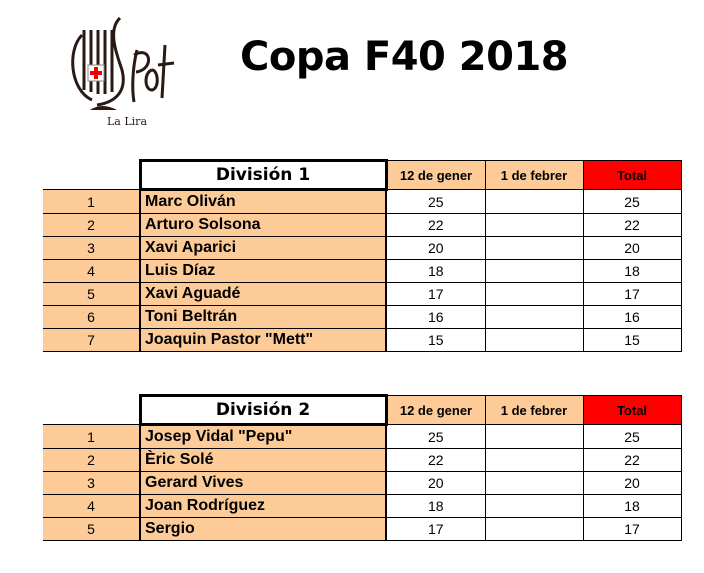 The height and width of the screenshot is (573, 704). Describe the element at coordinates (263, 248) in the screenshot. I see `player-name-cell: Xavi Aparici` at that location.